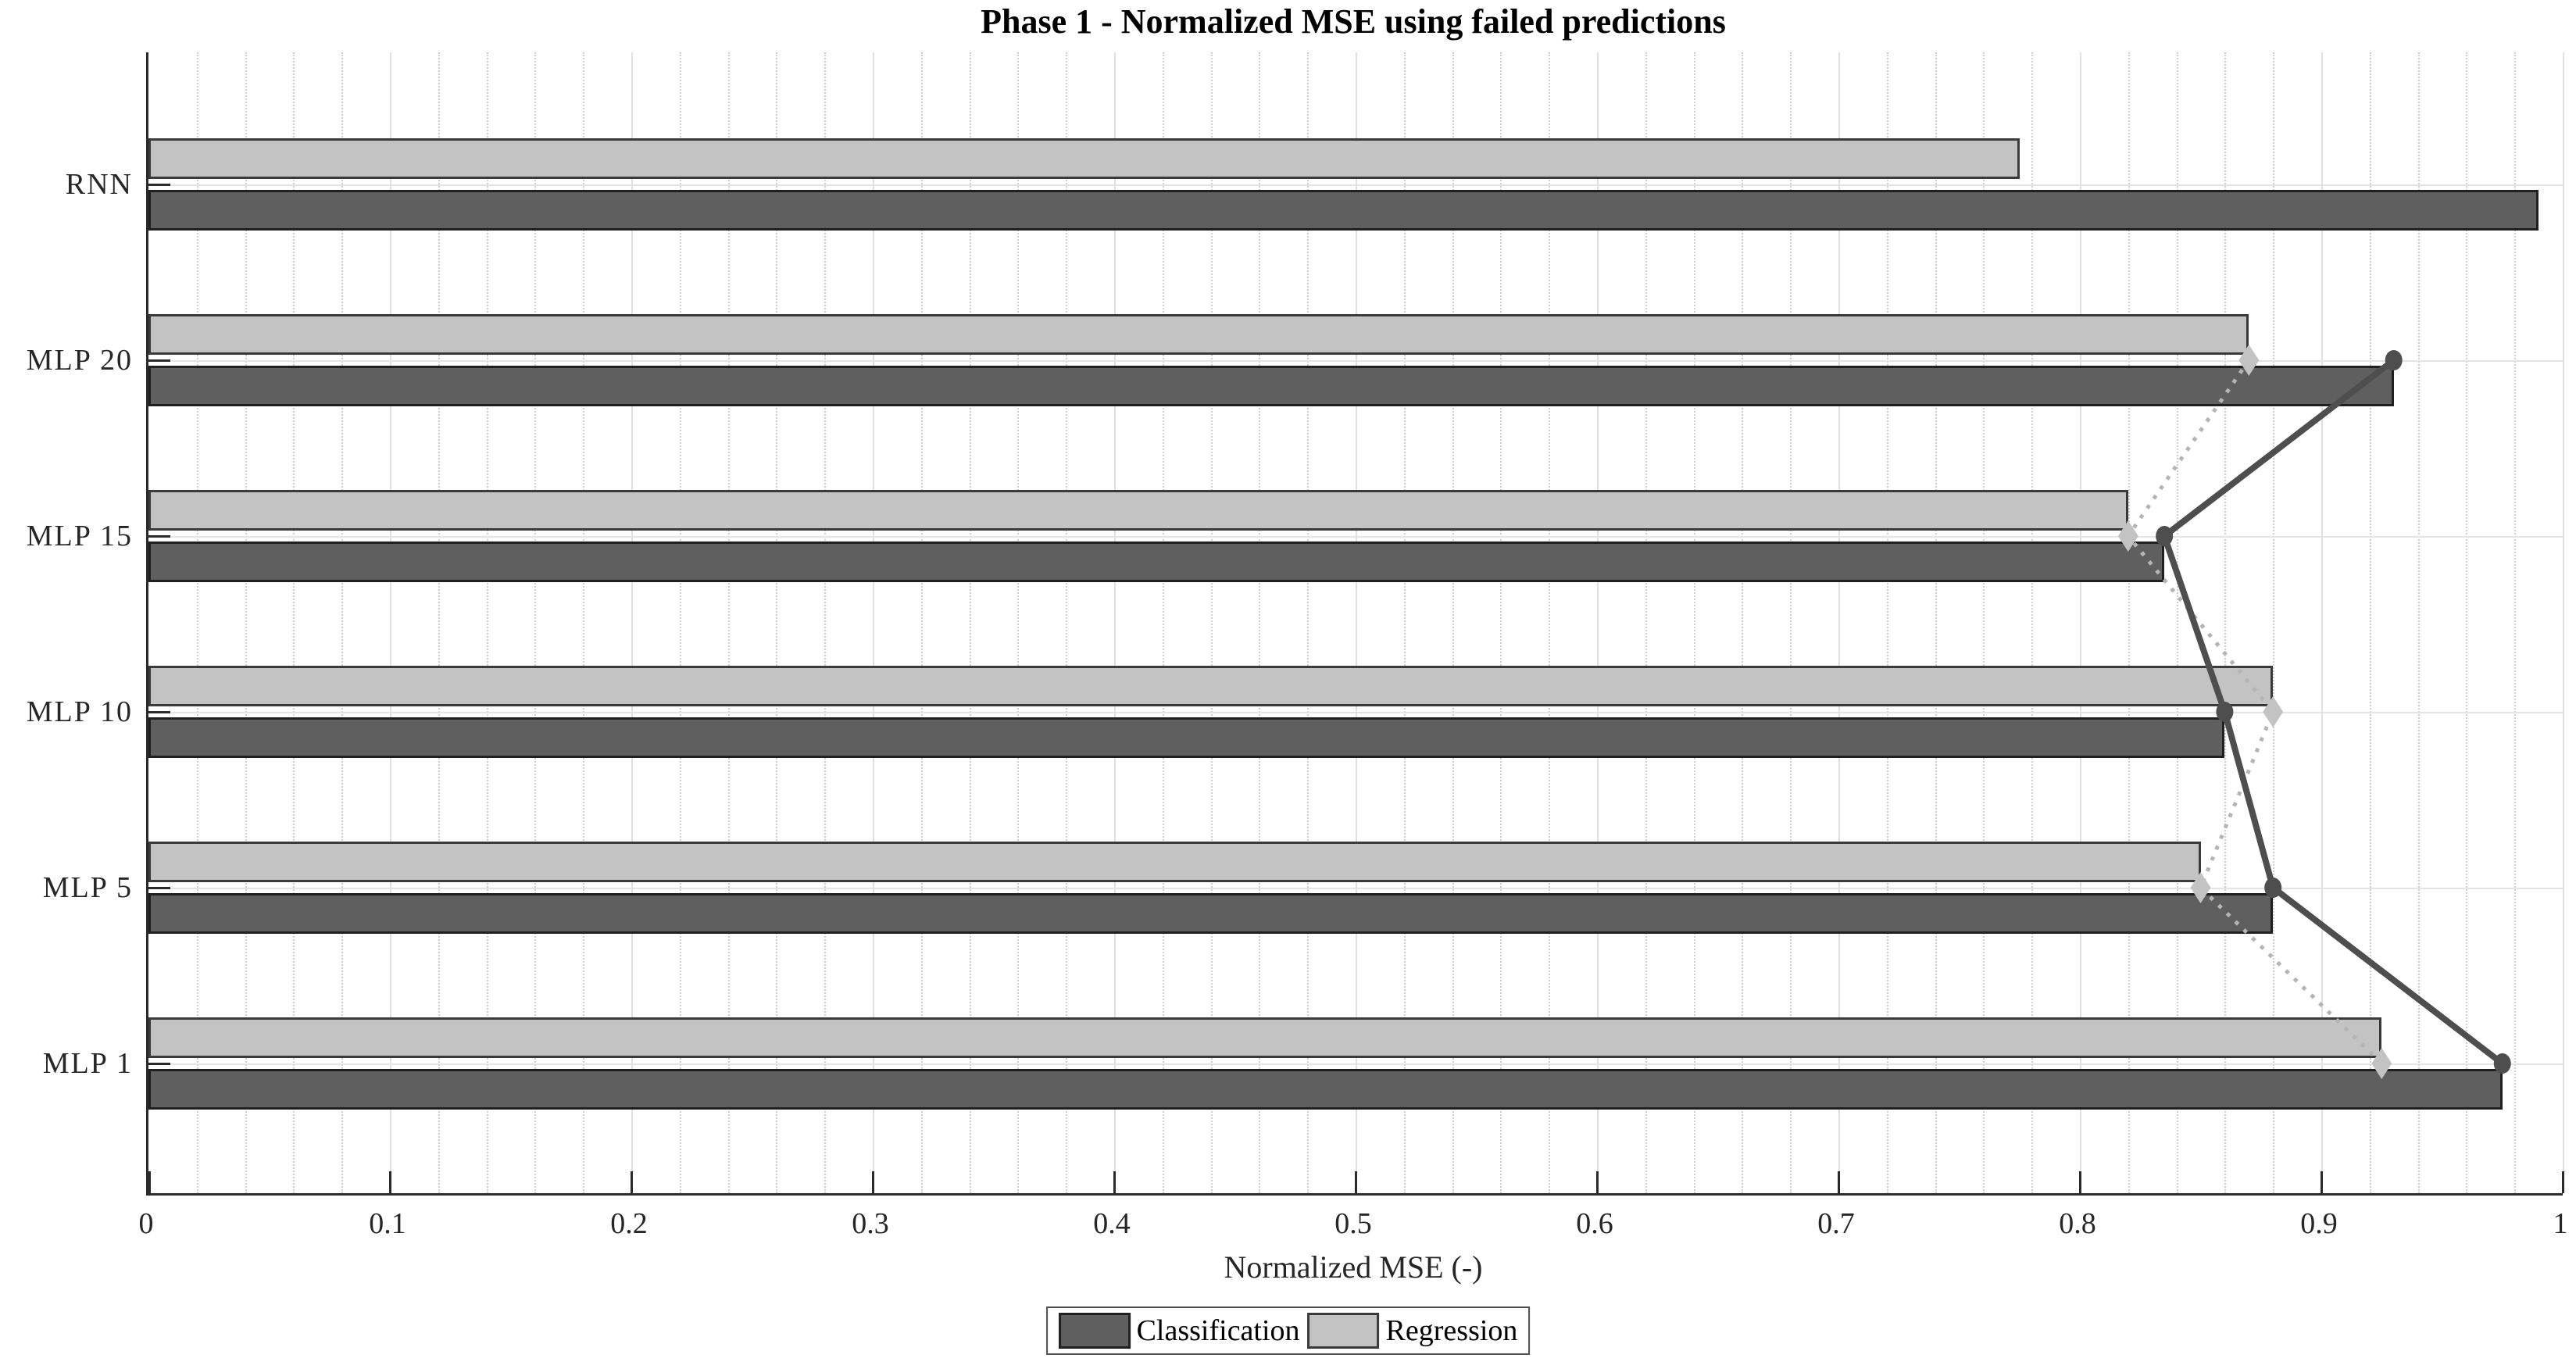  What do you see at coordinates (1112, 1223) in the screenshot?
I see `x-tick-label: 0.4` at bounding box center [1112, 1223].